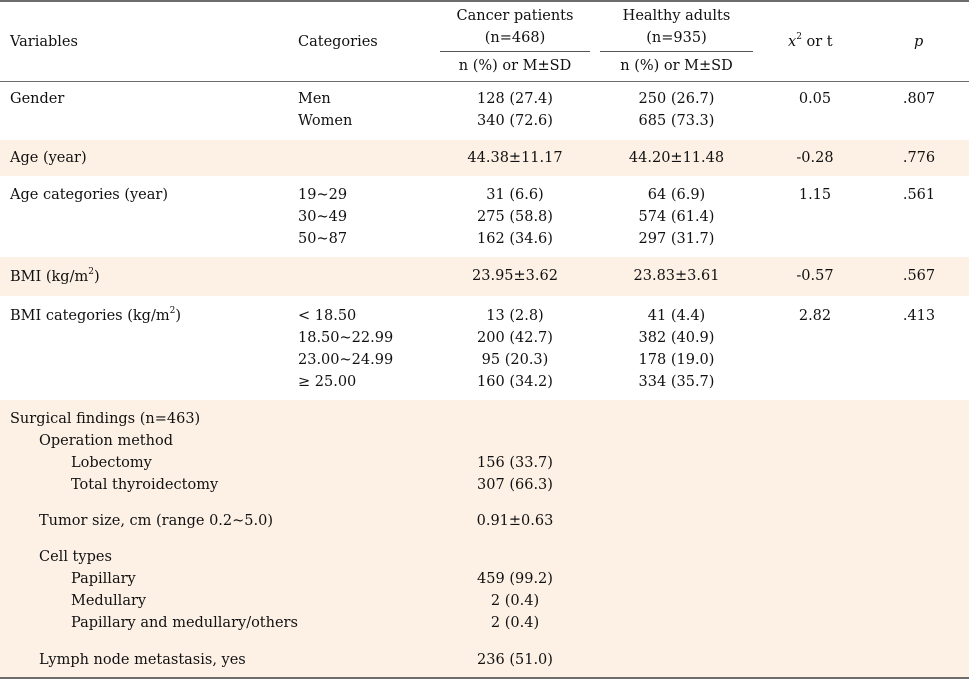  Describe the element at coordinates (184, 623) in the screenshot. I see `papillary-medullary-label: Papillary and medullary/others` at that location.